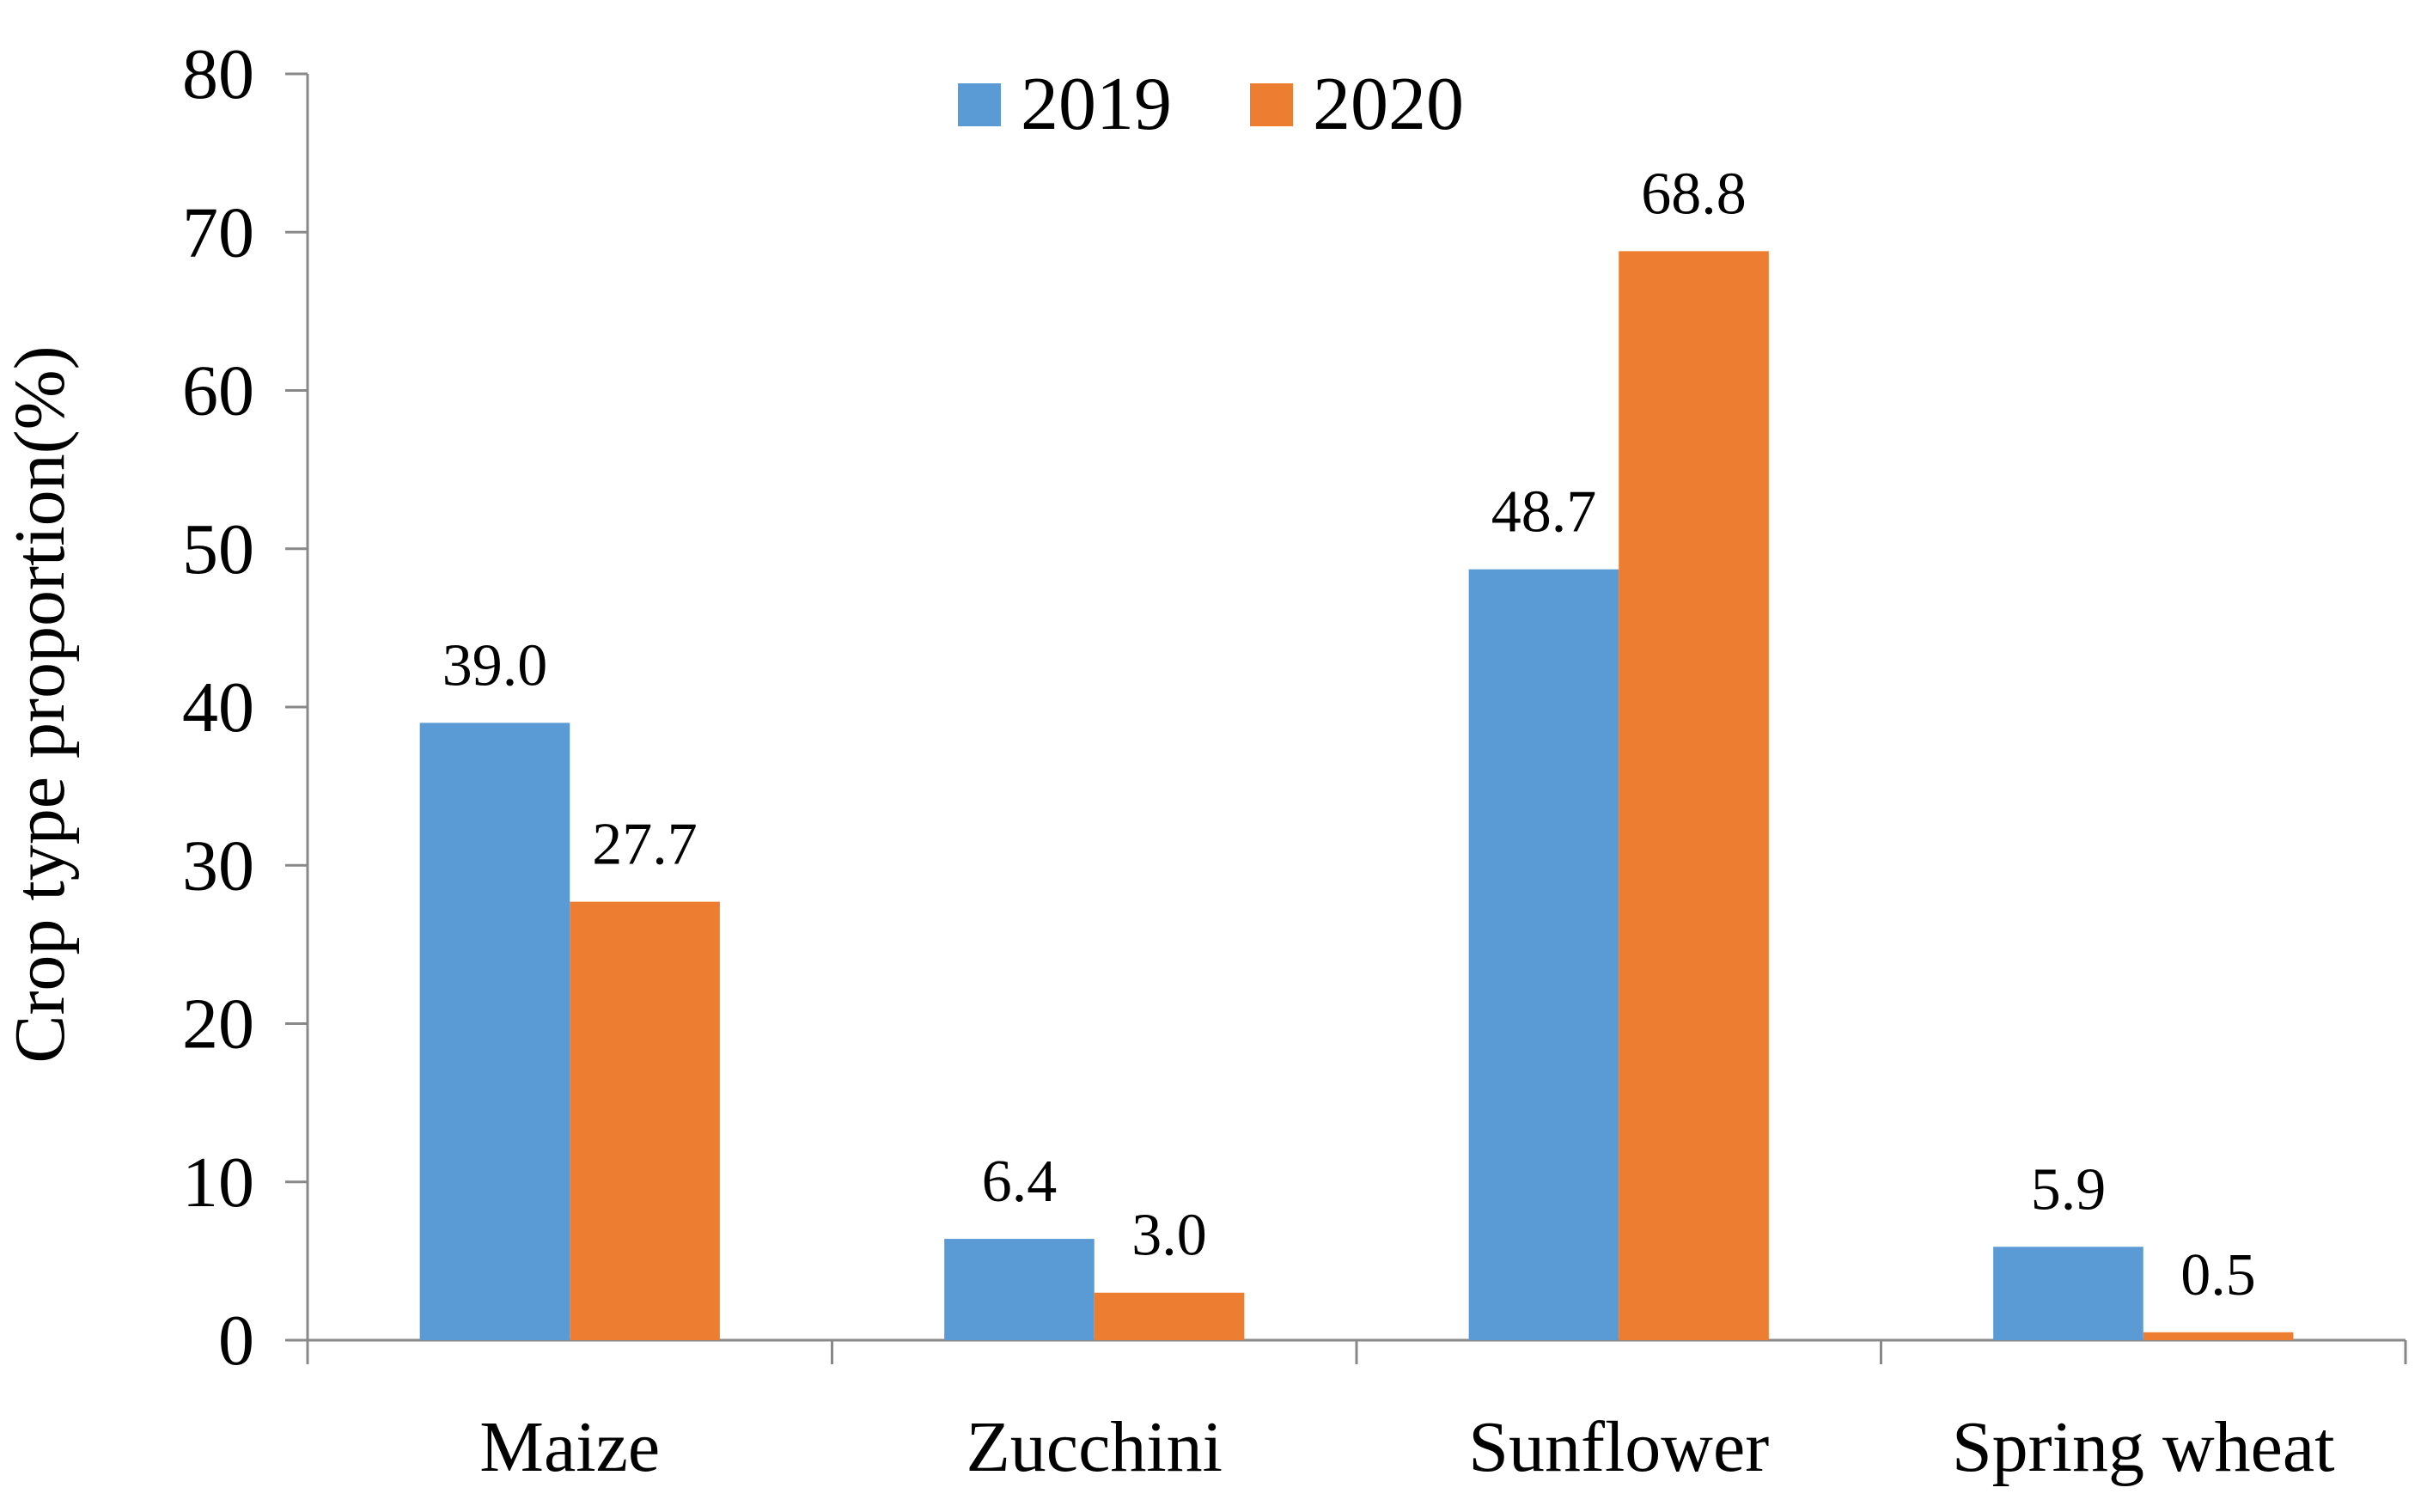 This screenshot has width=2433, height=1512. What do you see at coordinates (218, 74) in the screenshot?
I see `y-tick-label: 80` at bounding box center [218, 74].